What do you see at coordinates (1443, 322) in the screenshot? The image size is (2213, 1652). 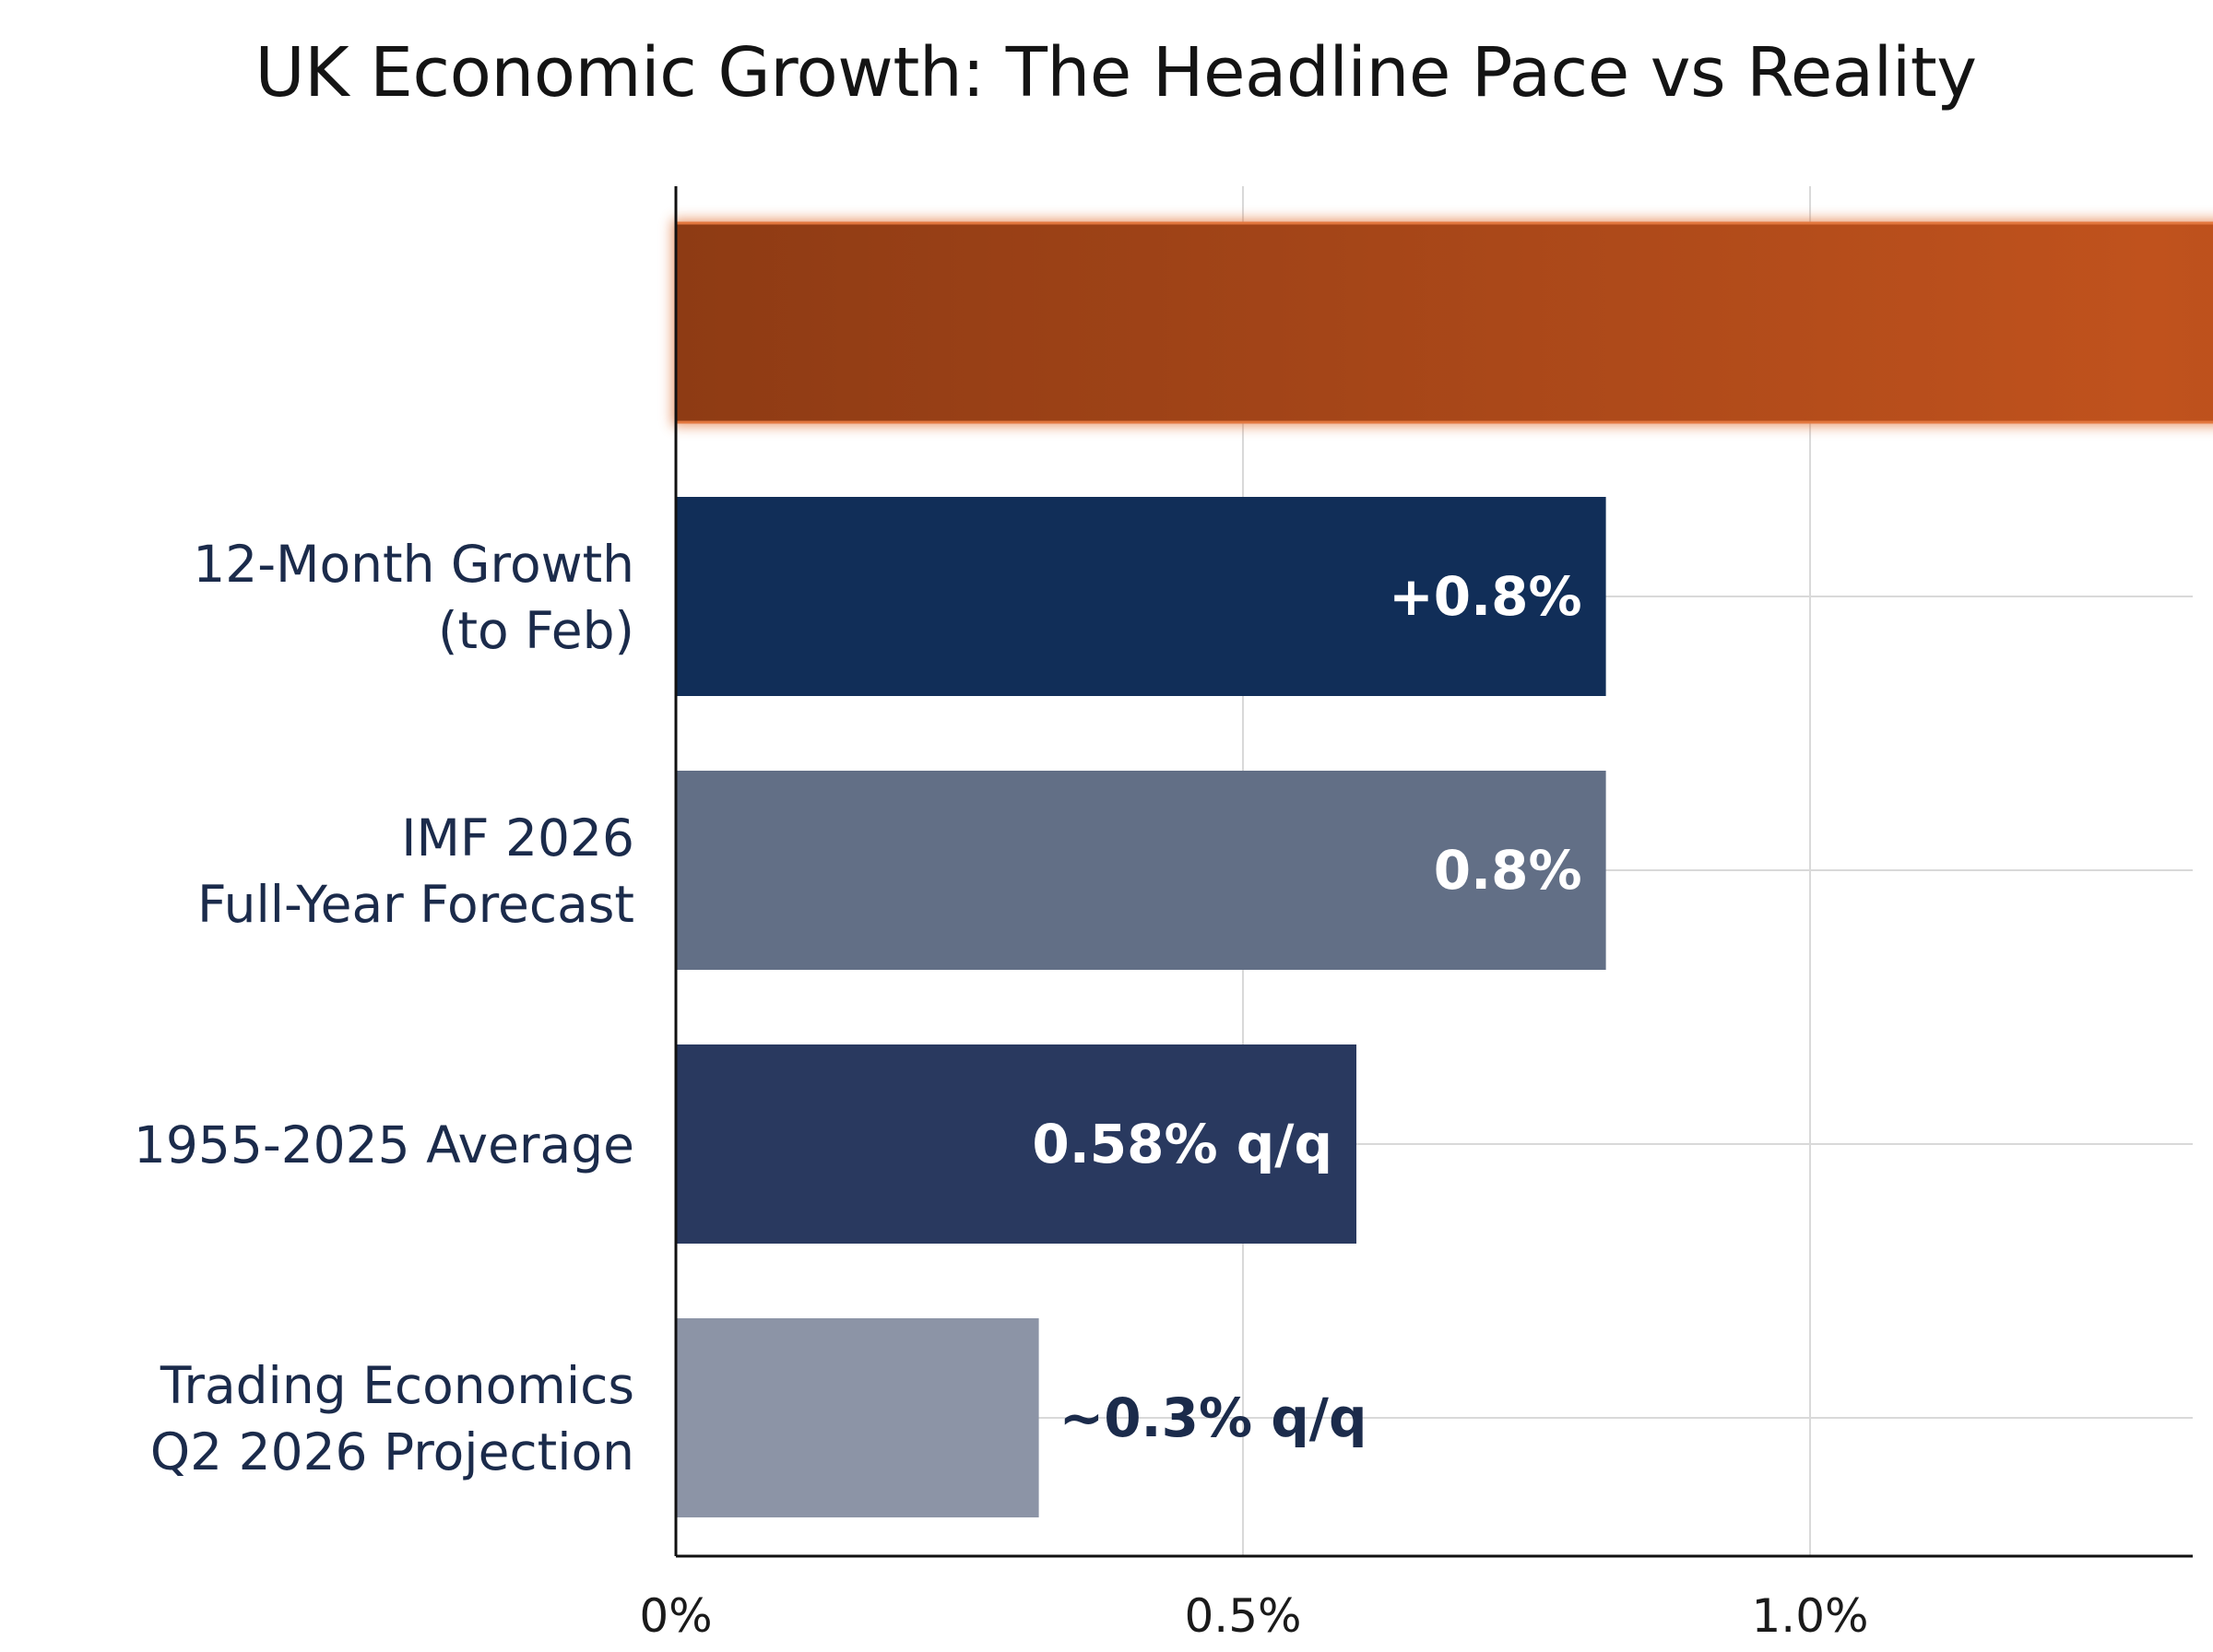 I see `bar-headline` at bounding box center [1443, 322].